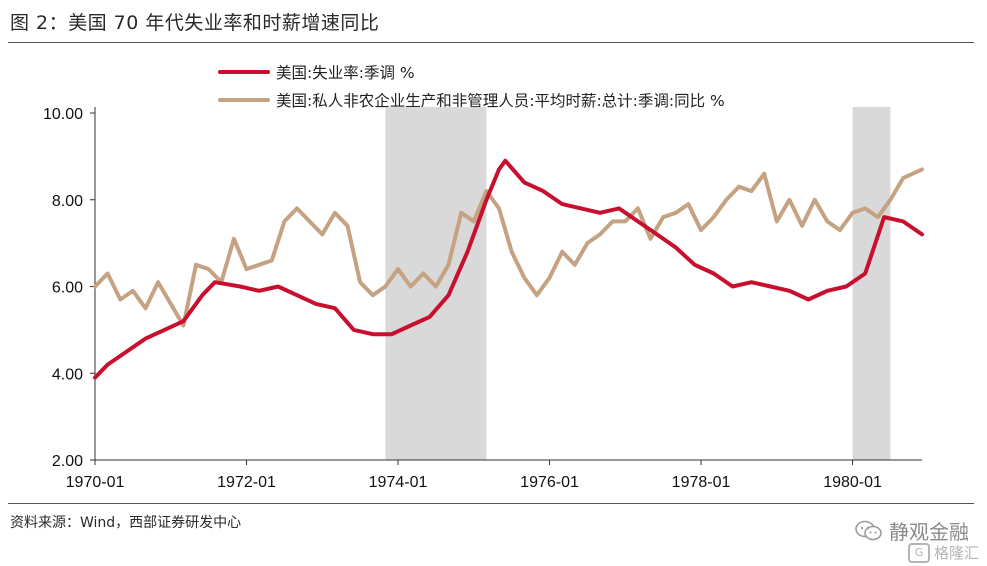 The width and height of the screenshot is (987, 566). What do you see at coordinates (500, 101) in the screenshot?
I see `legend-label-wage: 美国:私人非农企业生产和非管理人员:平均时薪:总计:季调:同比 %` at bounding box center [500, 101].